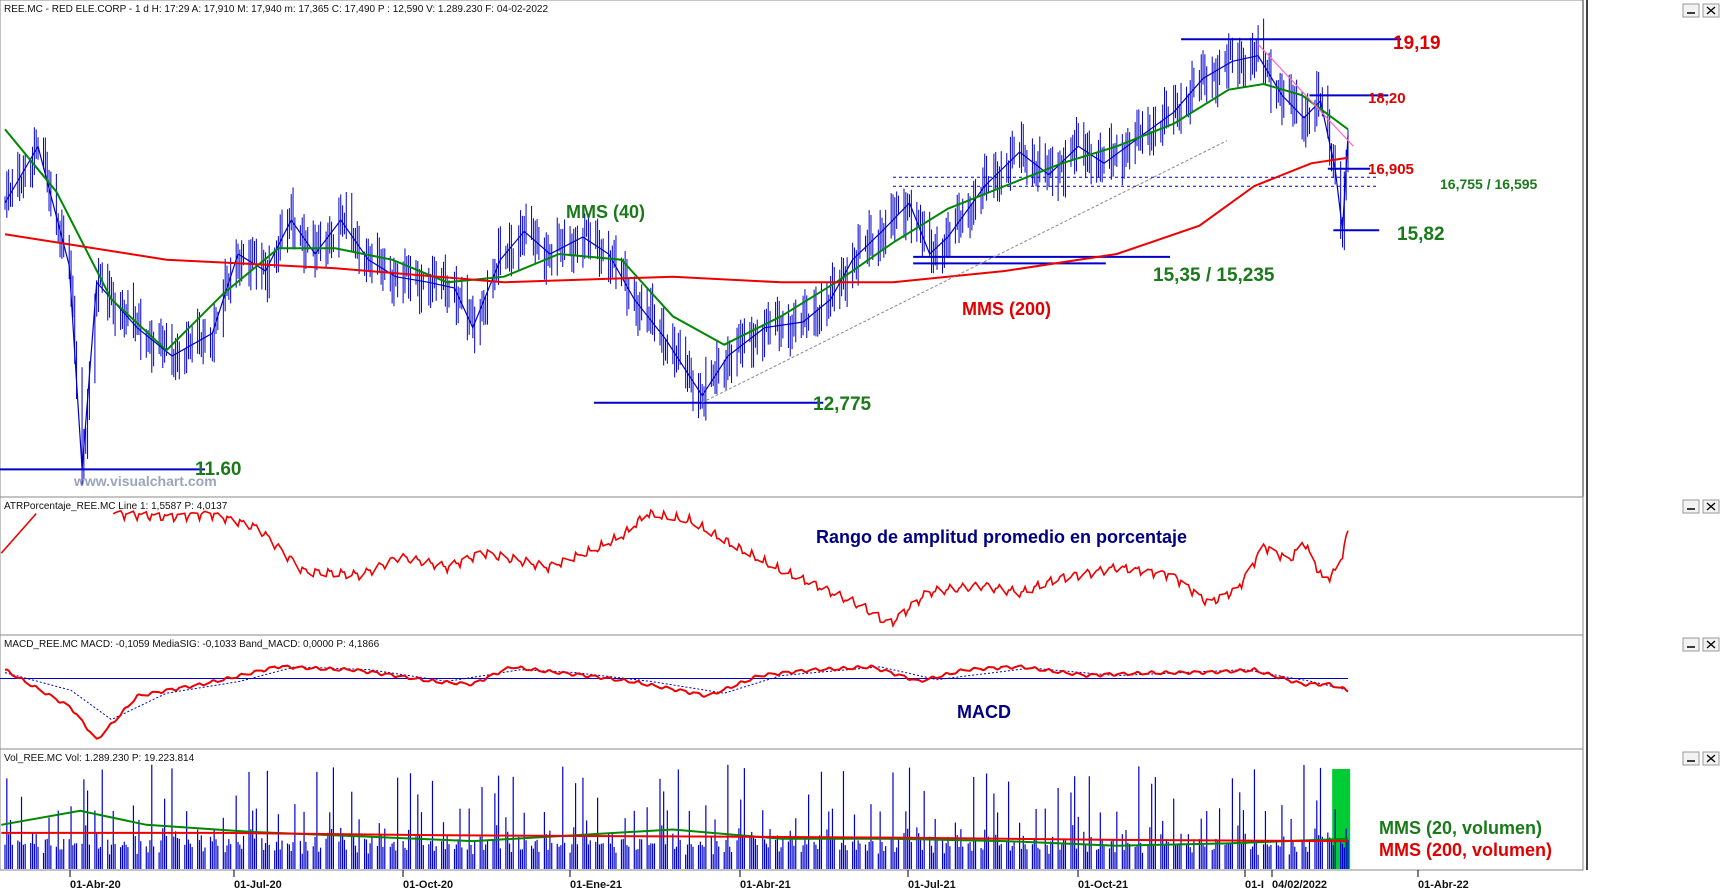 Image resolution: width=1726 pixels, height=892 pixels. I want to click on atr-line, so click(730, 568).